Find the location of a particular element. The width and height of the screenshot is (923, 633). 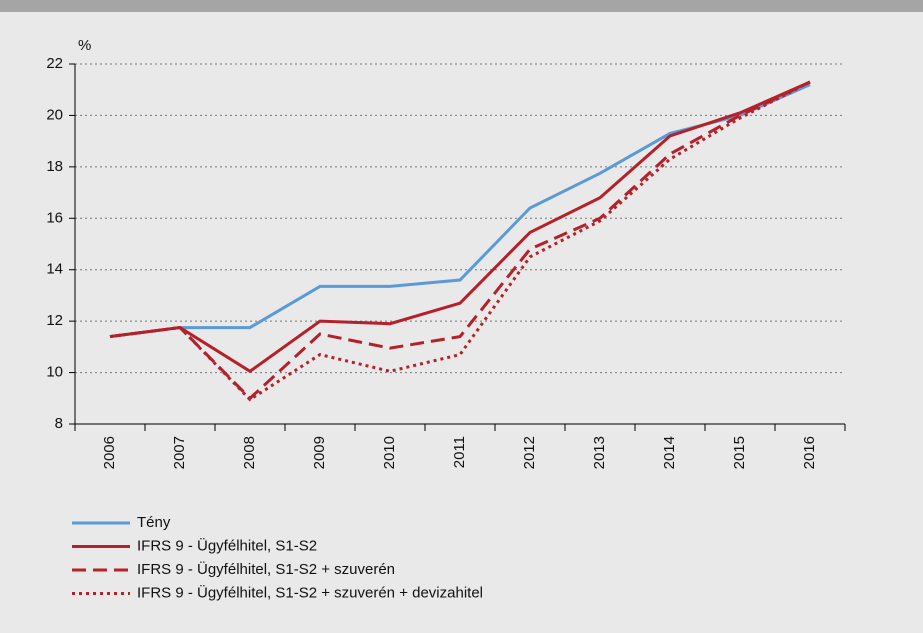

x-tick-label: 2007 is located at coordinates (179, 452).